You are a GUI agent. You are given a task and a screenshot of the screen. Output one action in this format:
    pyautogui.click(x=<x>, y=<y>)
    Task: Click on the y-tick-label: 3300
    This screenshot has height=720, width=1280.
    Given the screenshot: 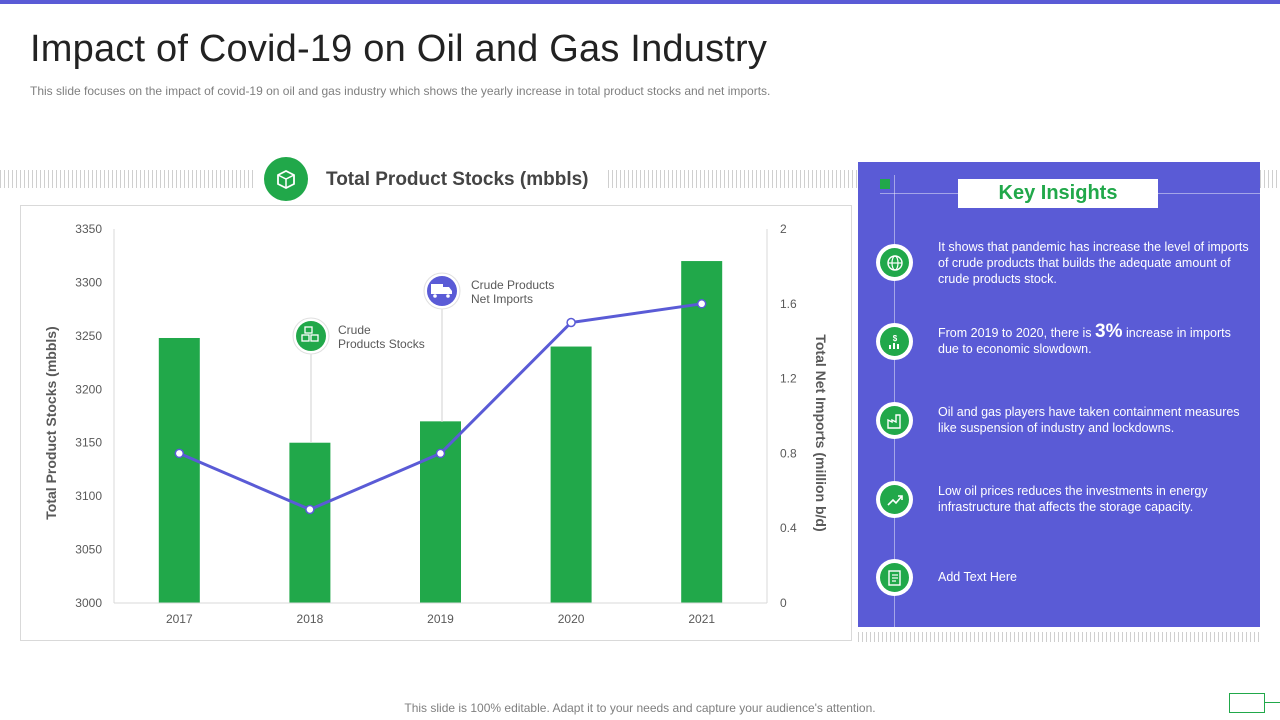 What is the action you would take?
    pyautogui.click(x=88, y=282)
    